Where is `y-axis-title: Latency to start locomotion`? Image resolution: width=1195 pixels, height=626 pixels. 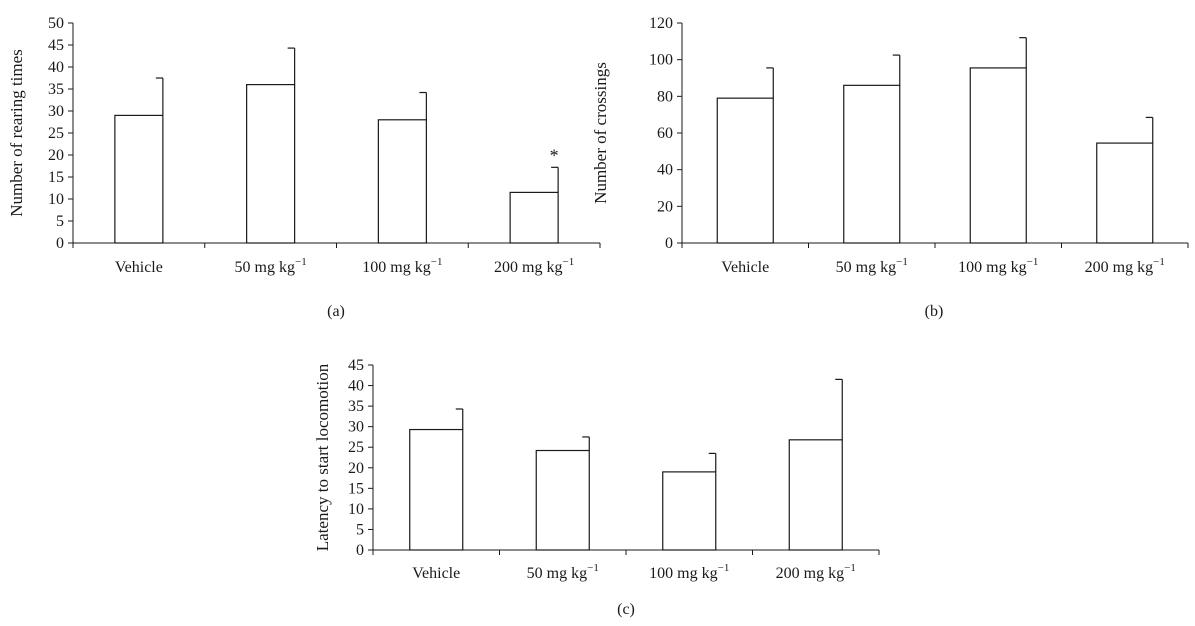 y-axis-title: Latency to start locomotion is located at coordinates (322, 457).